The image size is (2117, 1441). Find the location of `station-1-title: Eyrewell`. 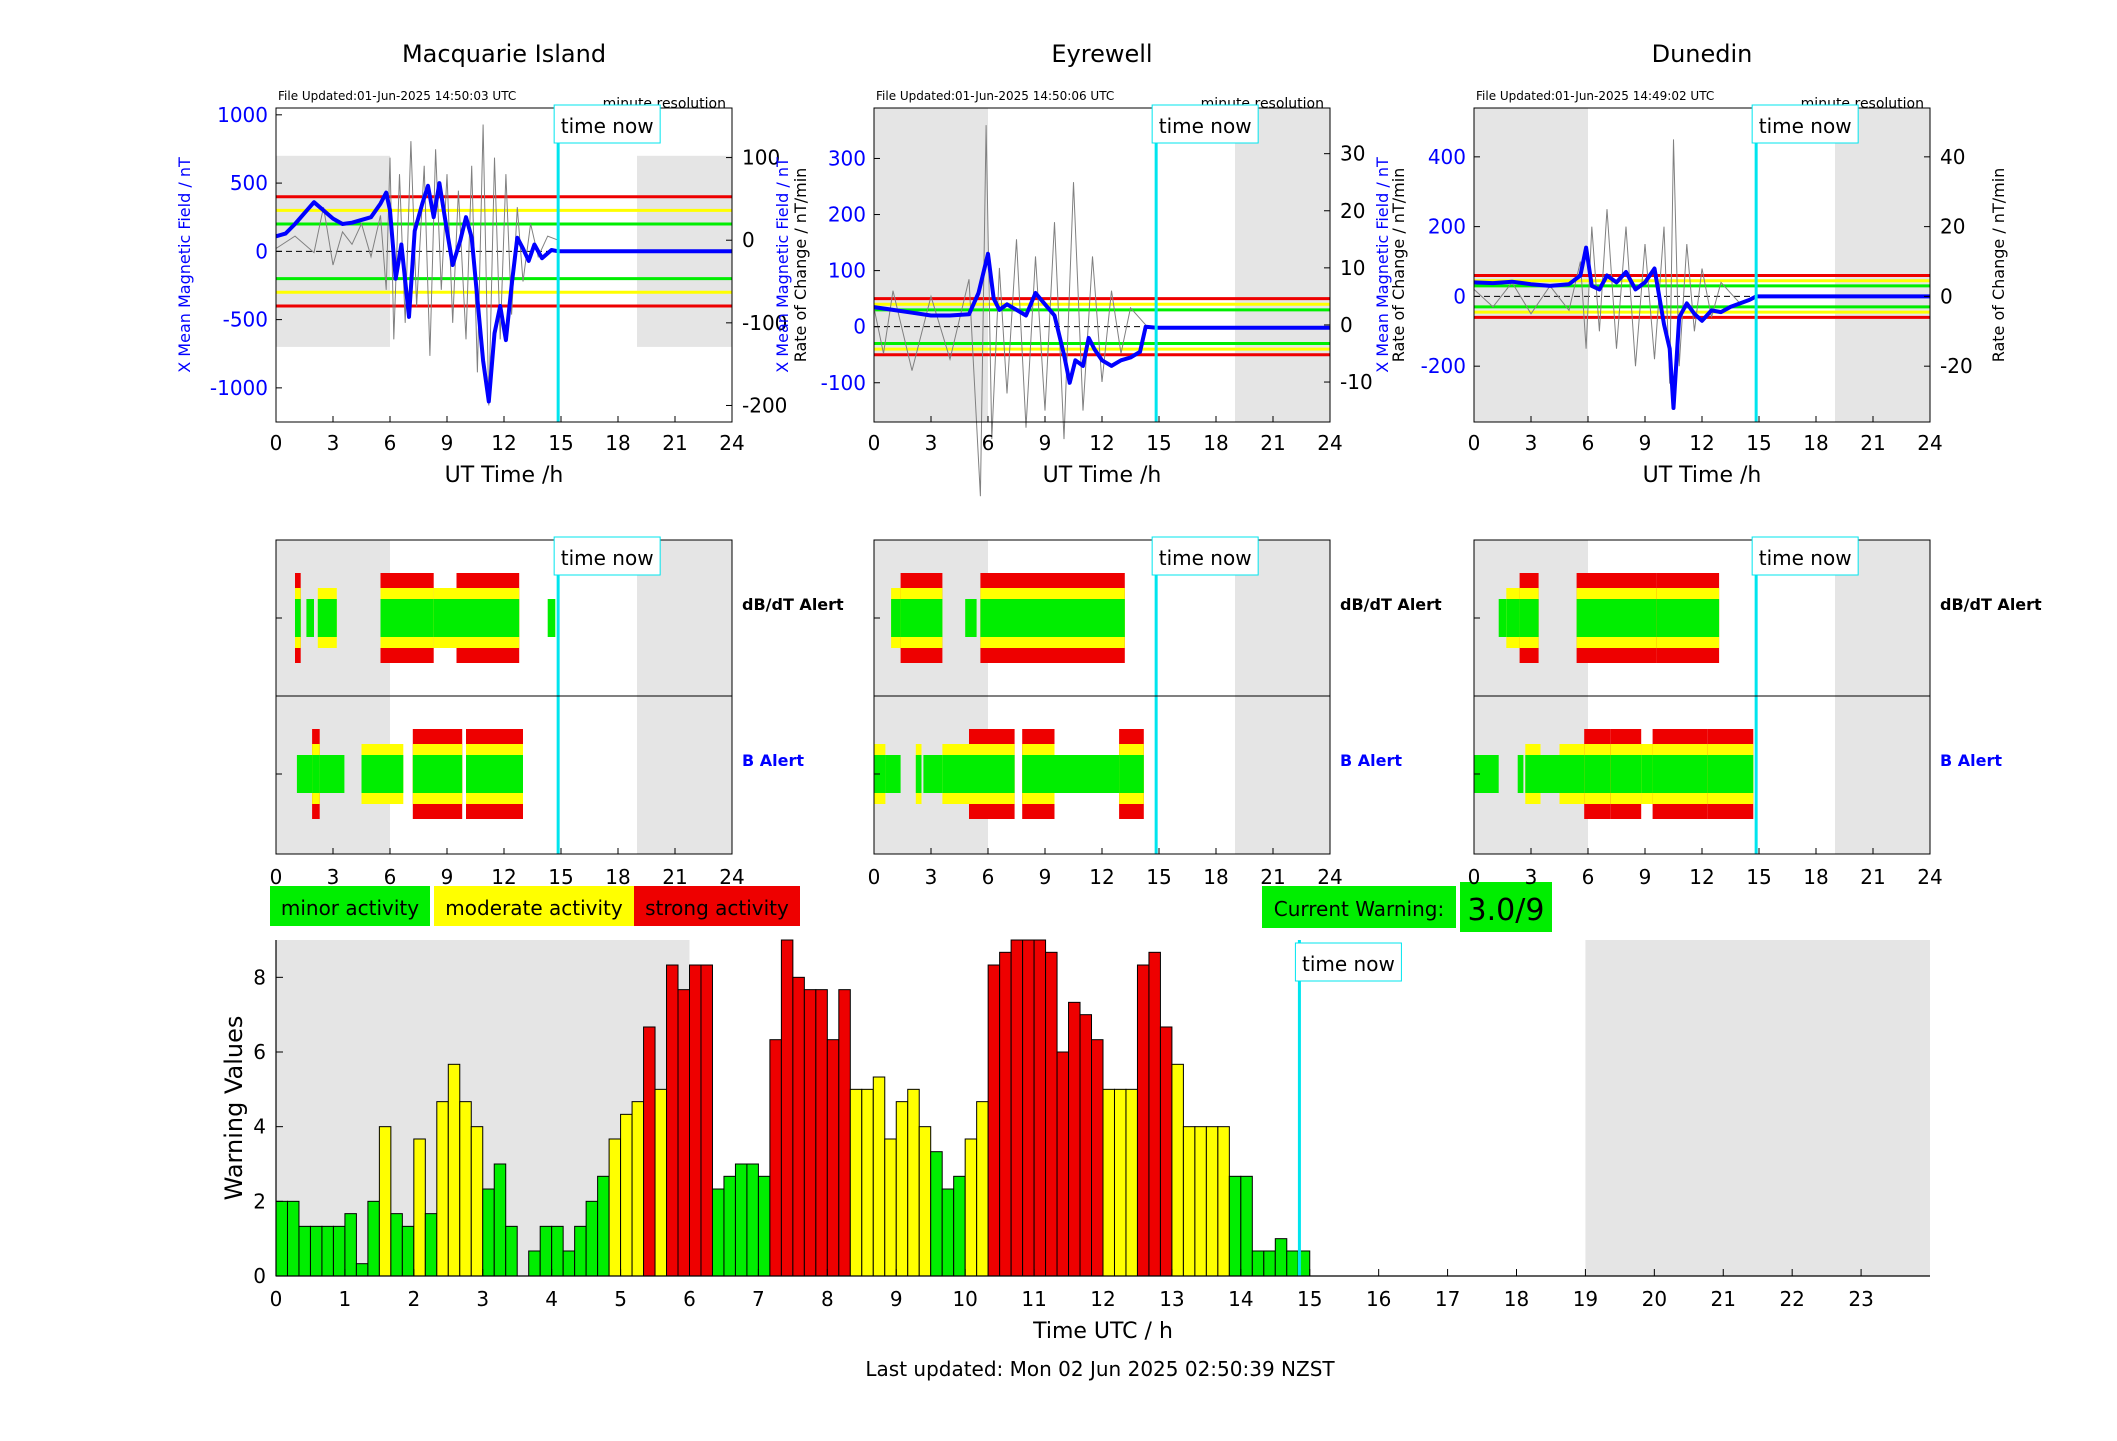

station-1-title: Eyrewell is located at coordinates (1101, 54).